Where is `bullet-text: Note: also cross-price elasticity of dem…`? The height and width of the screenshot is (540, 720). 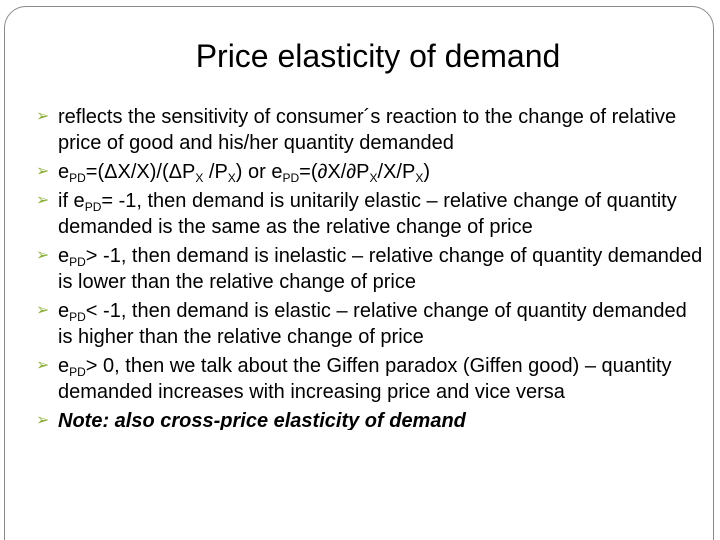 bullet-text: Note: also cross-price elasticity of dem… is located at coordinates (262, 420).